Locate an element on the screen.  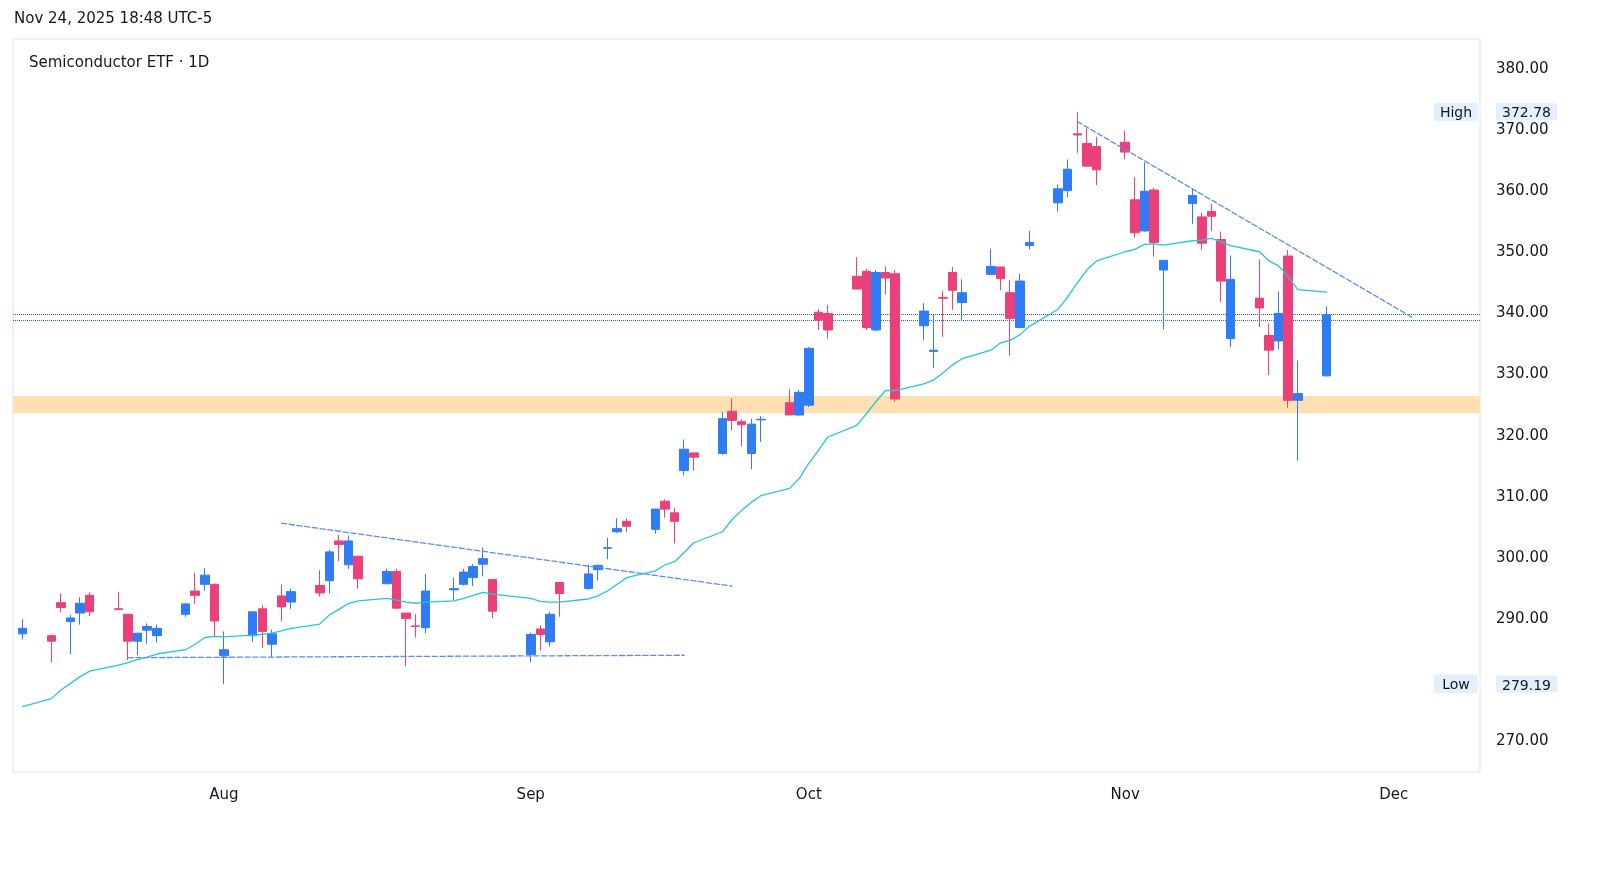
y-tick-label: 320.00 is located at coordinates (1522, 434).